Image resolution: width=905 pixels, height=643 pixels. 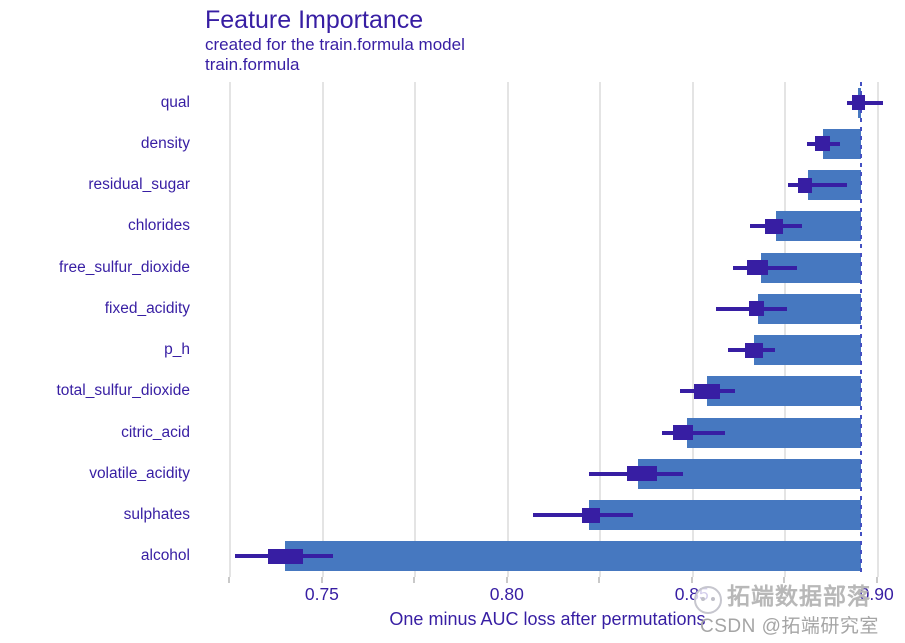 What do you see at coordinates (165, 143) in the screenshot?
I see `y-axis-label: density` at bounding box center [165, 143].